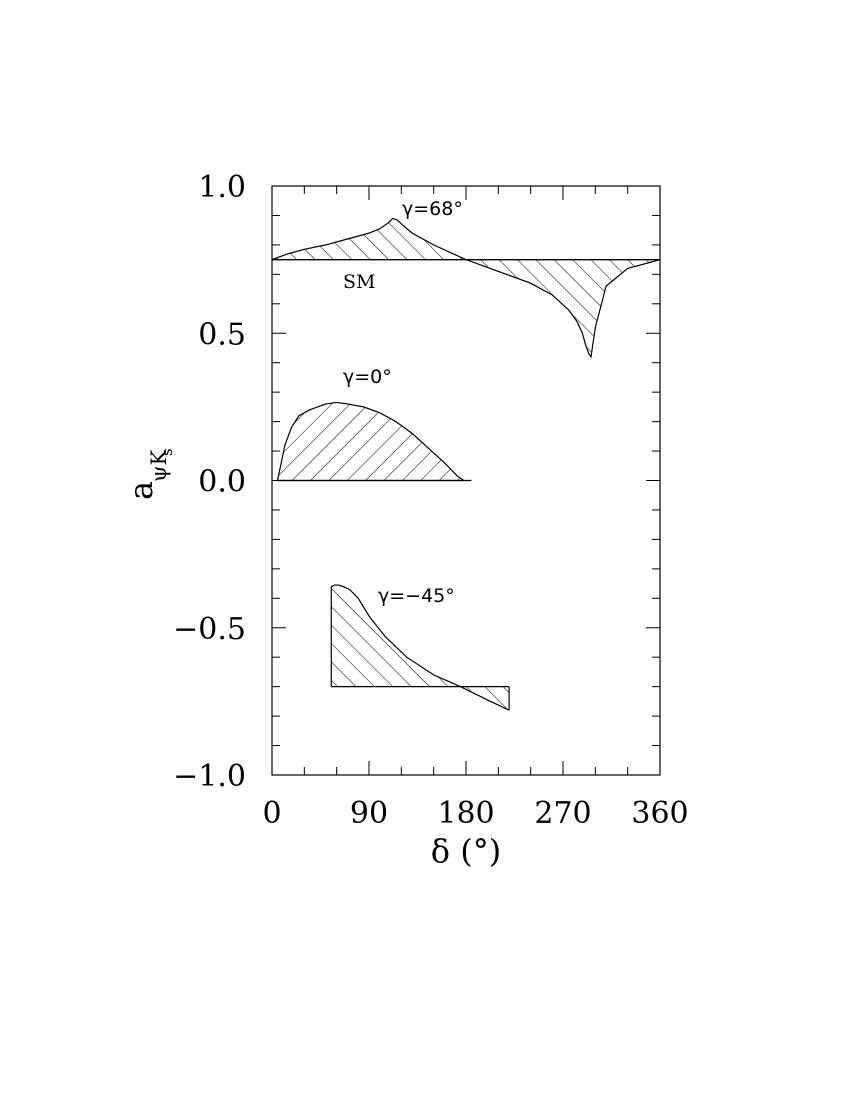 The width and height of the screenshot is (850, 1100). I want to click on area-gamma-0-fill, so click(370, 441).